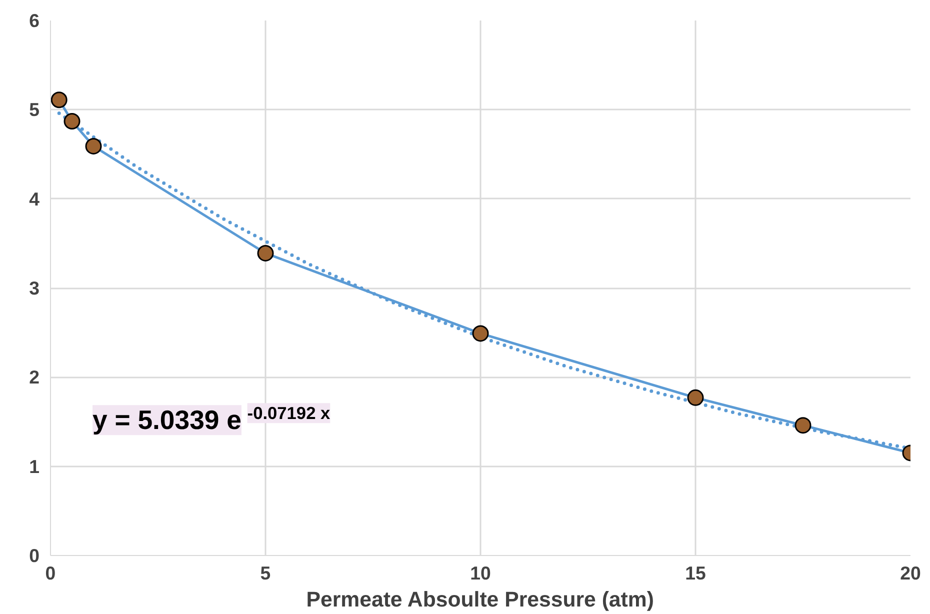  What do you see at coordinates (34, 466) in the screenshot?
I see `y-tick-label: 1` at bounding box center [34, 466].